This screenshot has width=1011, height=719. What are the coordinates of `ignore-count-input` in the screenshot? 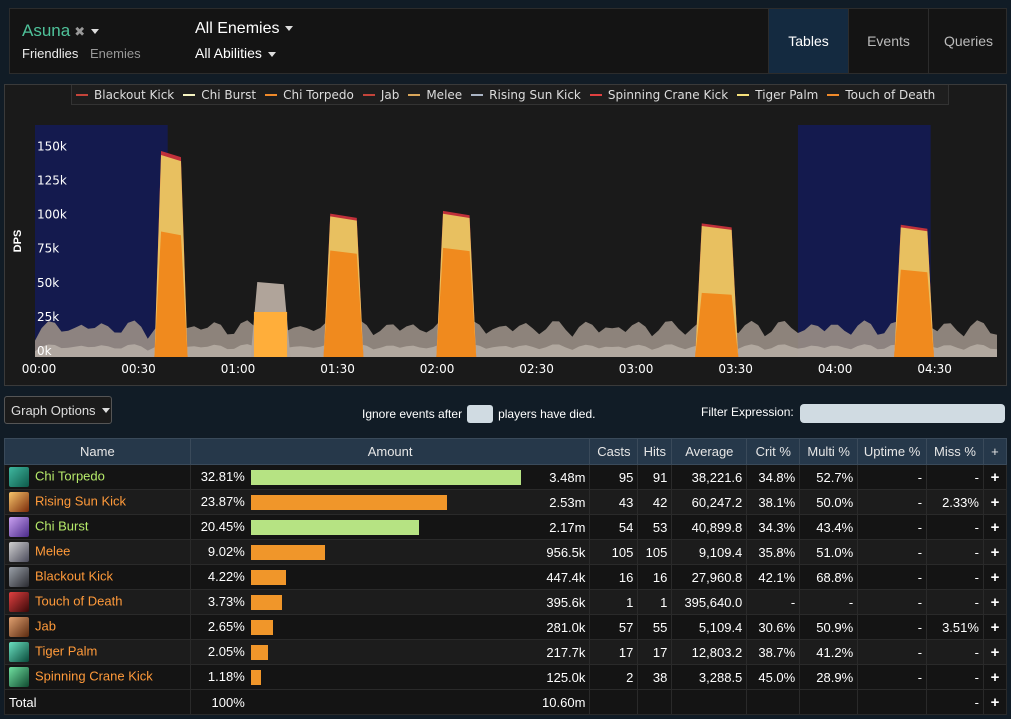 It's located at (480, 414).